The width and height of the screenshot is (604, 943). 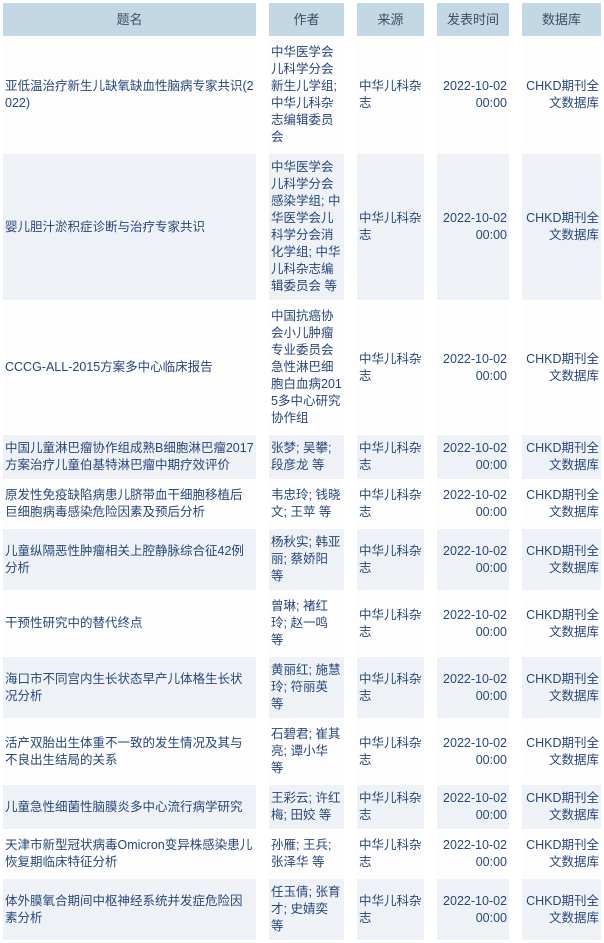 I want to click on authors-cell: 黄丽红; 施慧玲; 符丽英 等, so click(x=306, y=687).